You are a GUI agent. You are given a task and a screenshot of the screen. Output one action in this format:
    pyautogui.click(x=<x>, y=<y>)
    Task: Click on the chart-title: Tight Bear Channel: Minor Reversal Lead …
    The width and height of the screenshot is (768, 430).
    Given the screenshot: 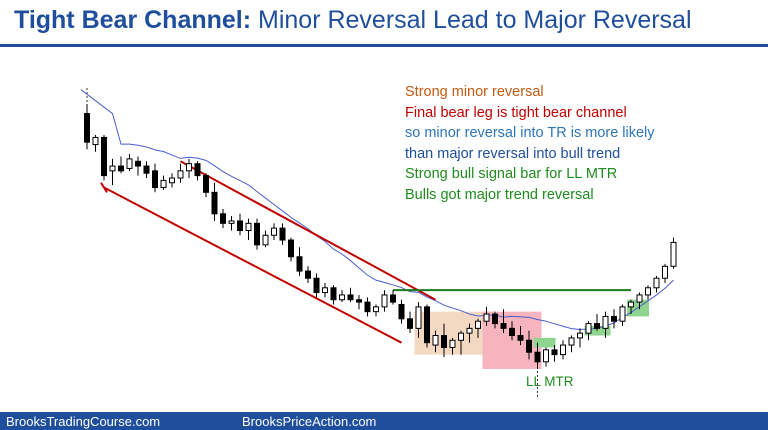 What is the action you would take?
    pyautogui.click(x=353, y=20)
    